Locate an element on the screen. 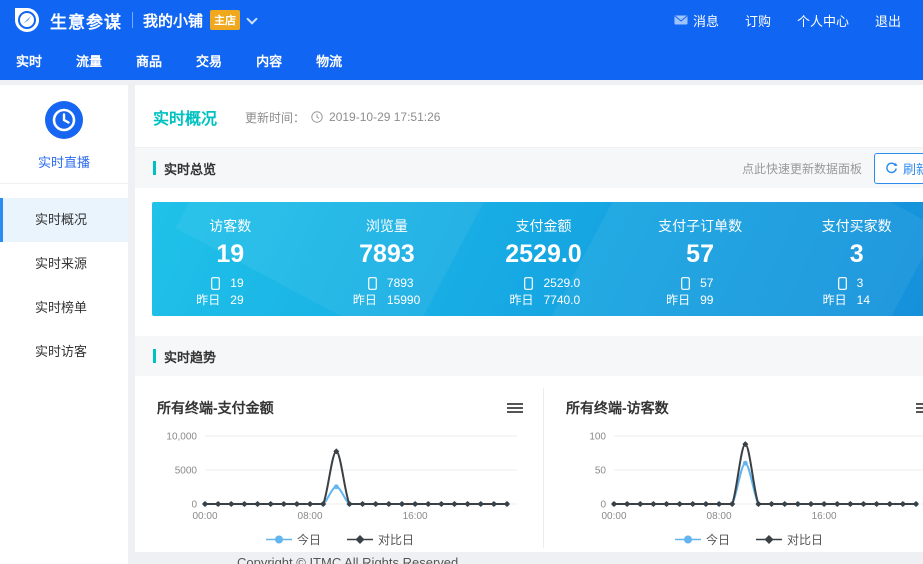  stat-label: 支付子订单数 is located at coordinates (700, 226).